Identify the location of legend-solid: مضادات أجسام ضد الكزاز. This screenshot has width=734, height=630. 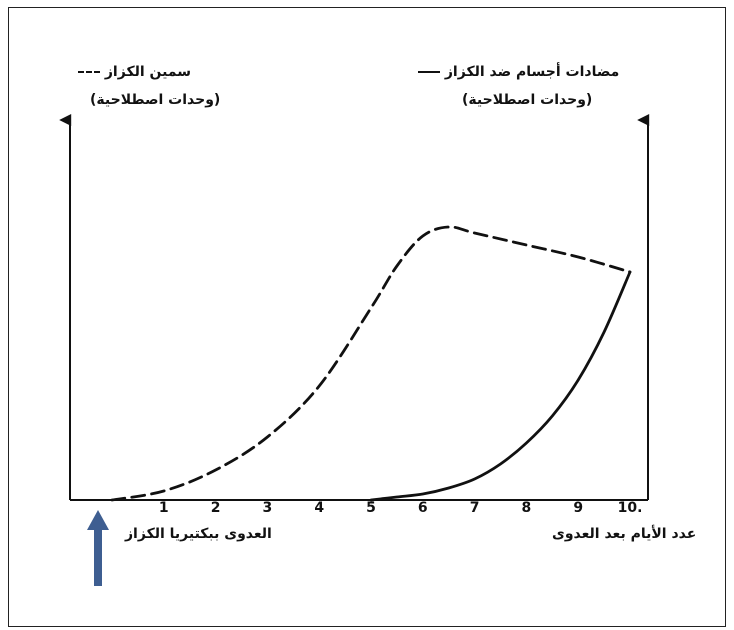
(515, 72).